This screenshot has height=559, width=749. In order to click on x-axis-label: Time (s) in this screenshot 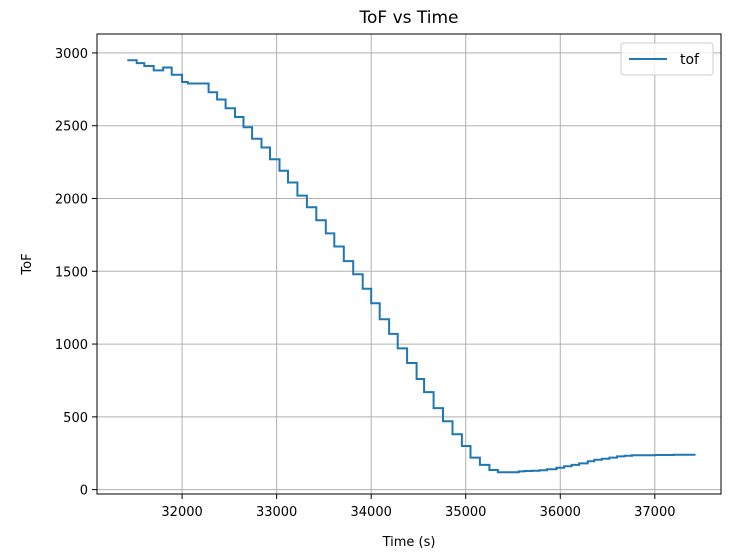, I will do `click(409, 542)`.